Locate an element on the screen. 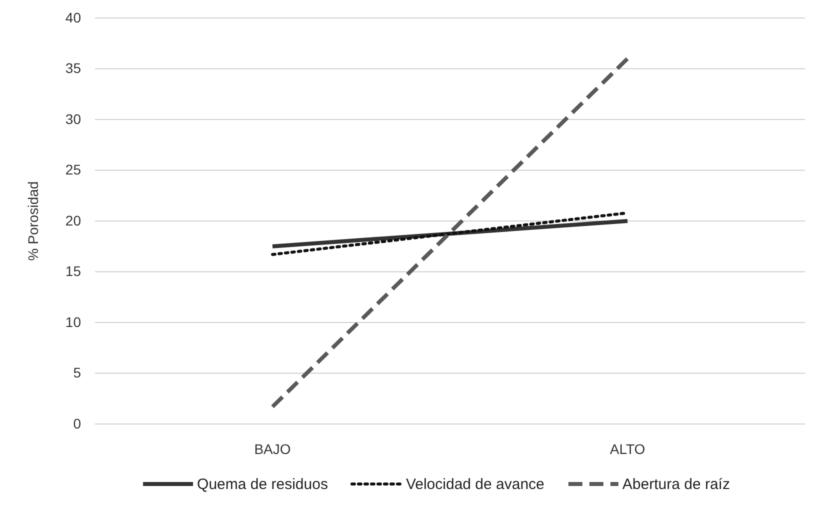 The image size is (833, 506). y-tick-label: 35 is located at coordinates (73, 68).